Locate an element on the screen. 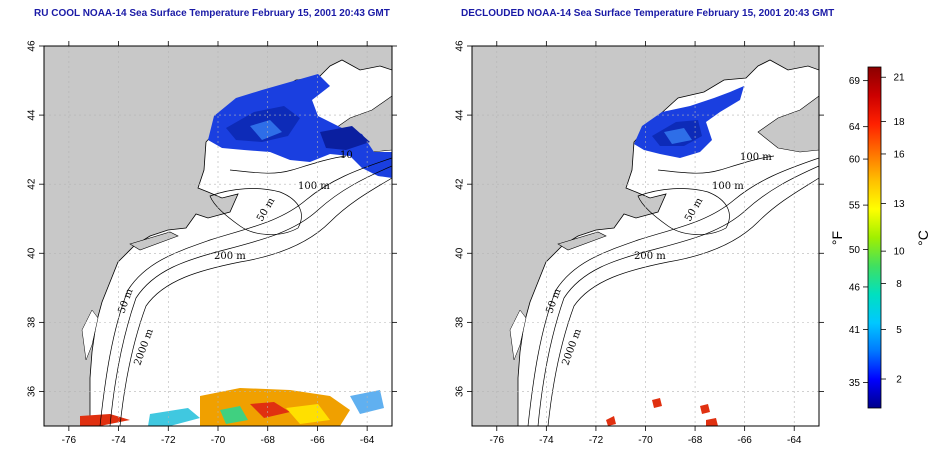  colorbar-celsius-label: °C is located at coordinates (923, 238).